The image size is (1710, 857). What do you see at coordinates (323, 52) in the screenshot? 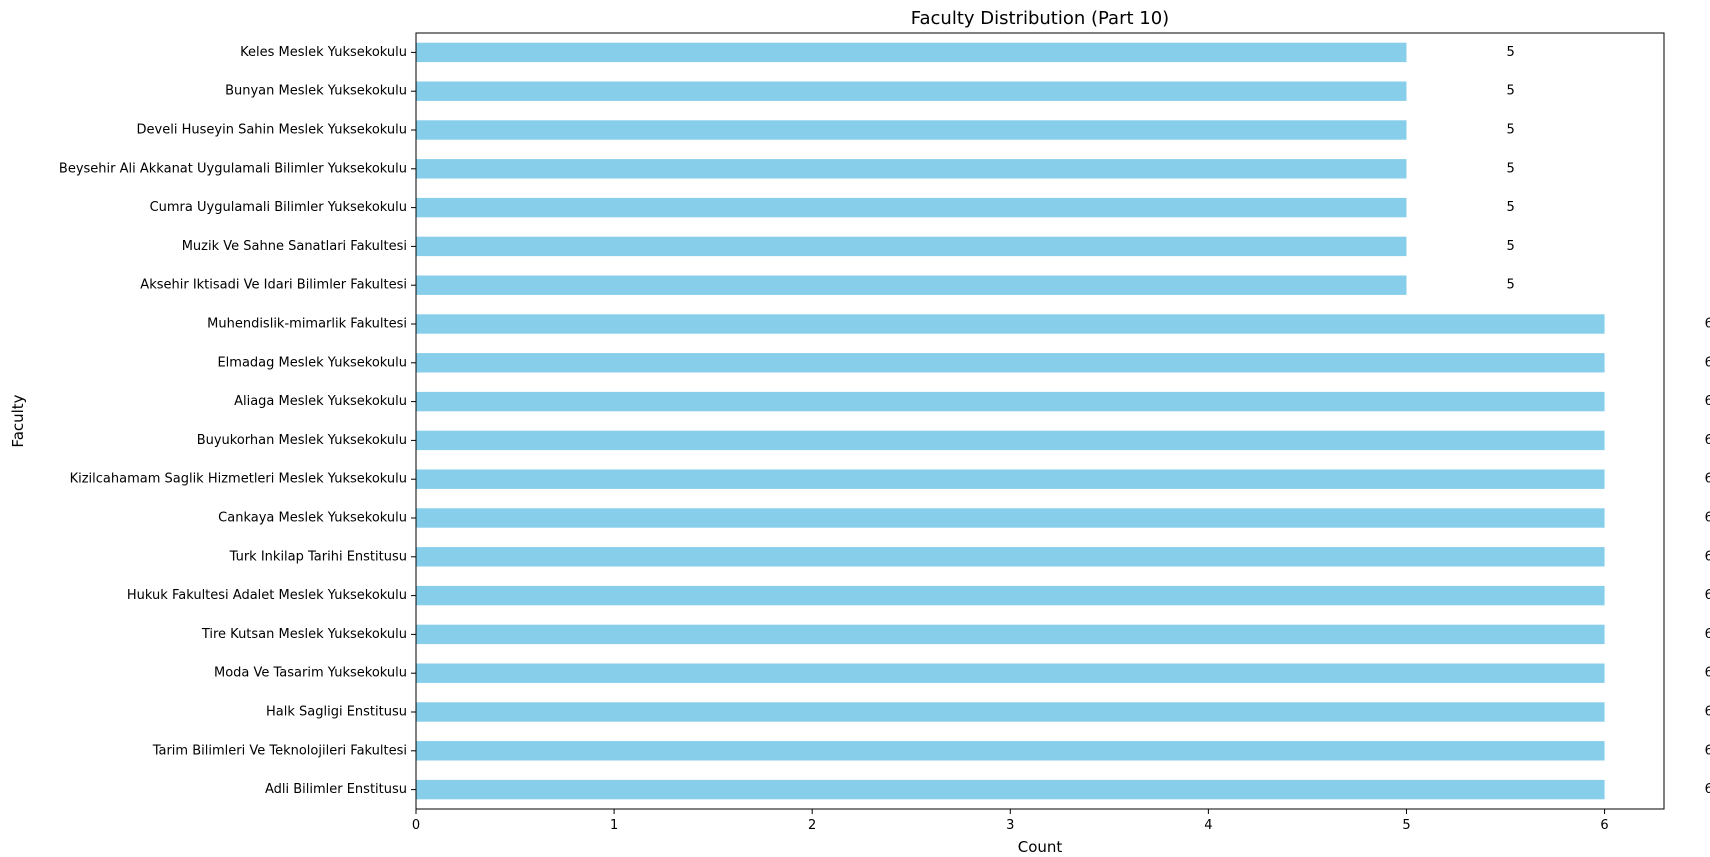
I see `y-tick-label: Keles Meslek Yuksekokulu` at bounding box center [323, 52].